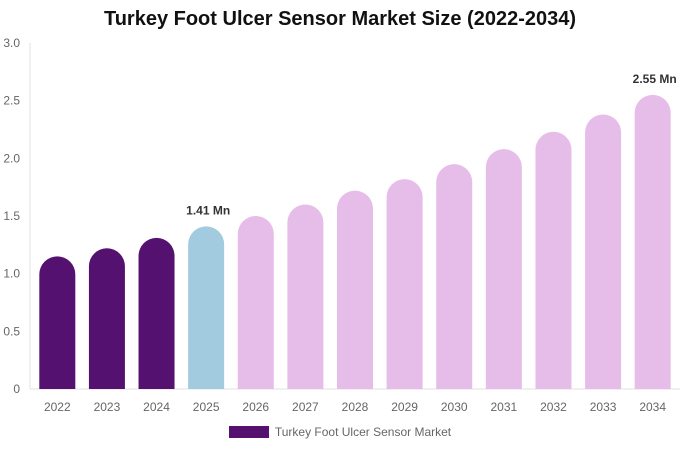 Image resolution: width=680 pixels, height=450 pixels. Describe the element at coordinates (107, 407) in the screenshot. I see `x-tick-label: 2023` at that location.